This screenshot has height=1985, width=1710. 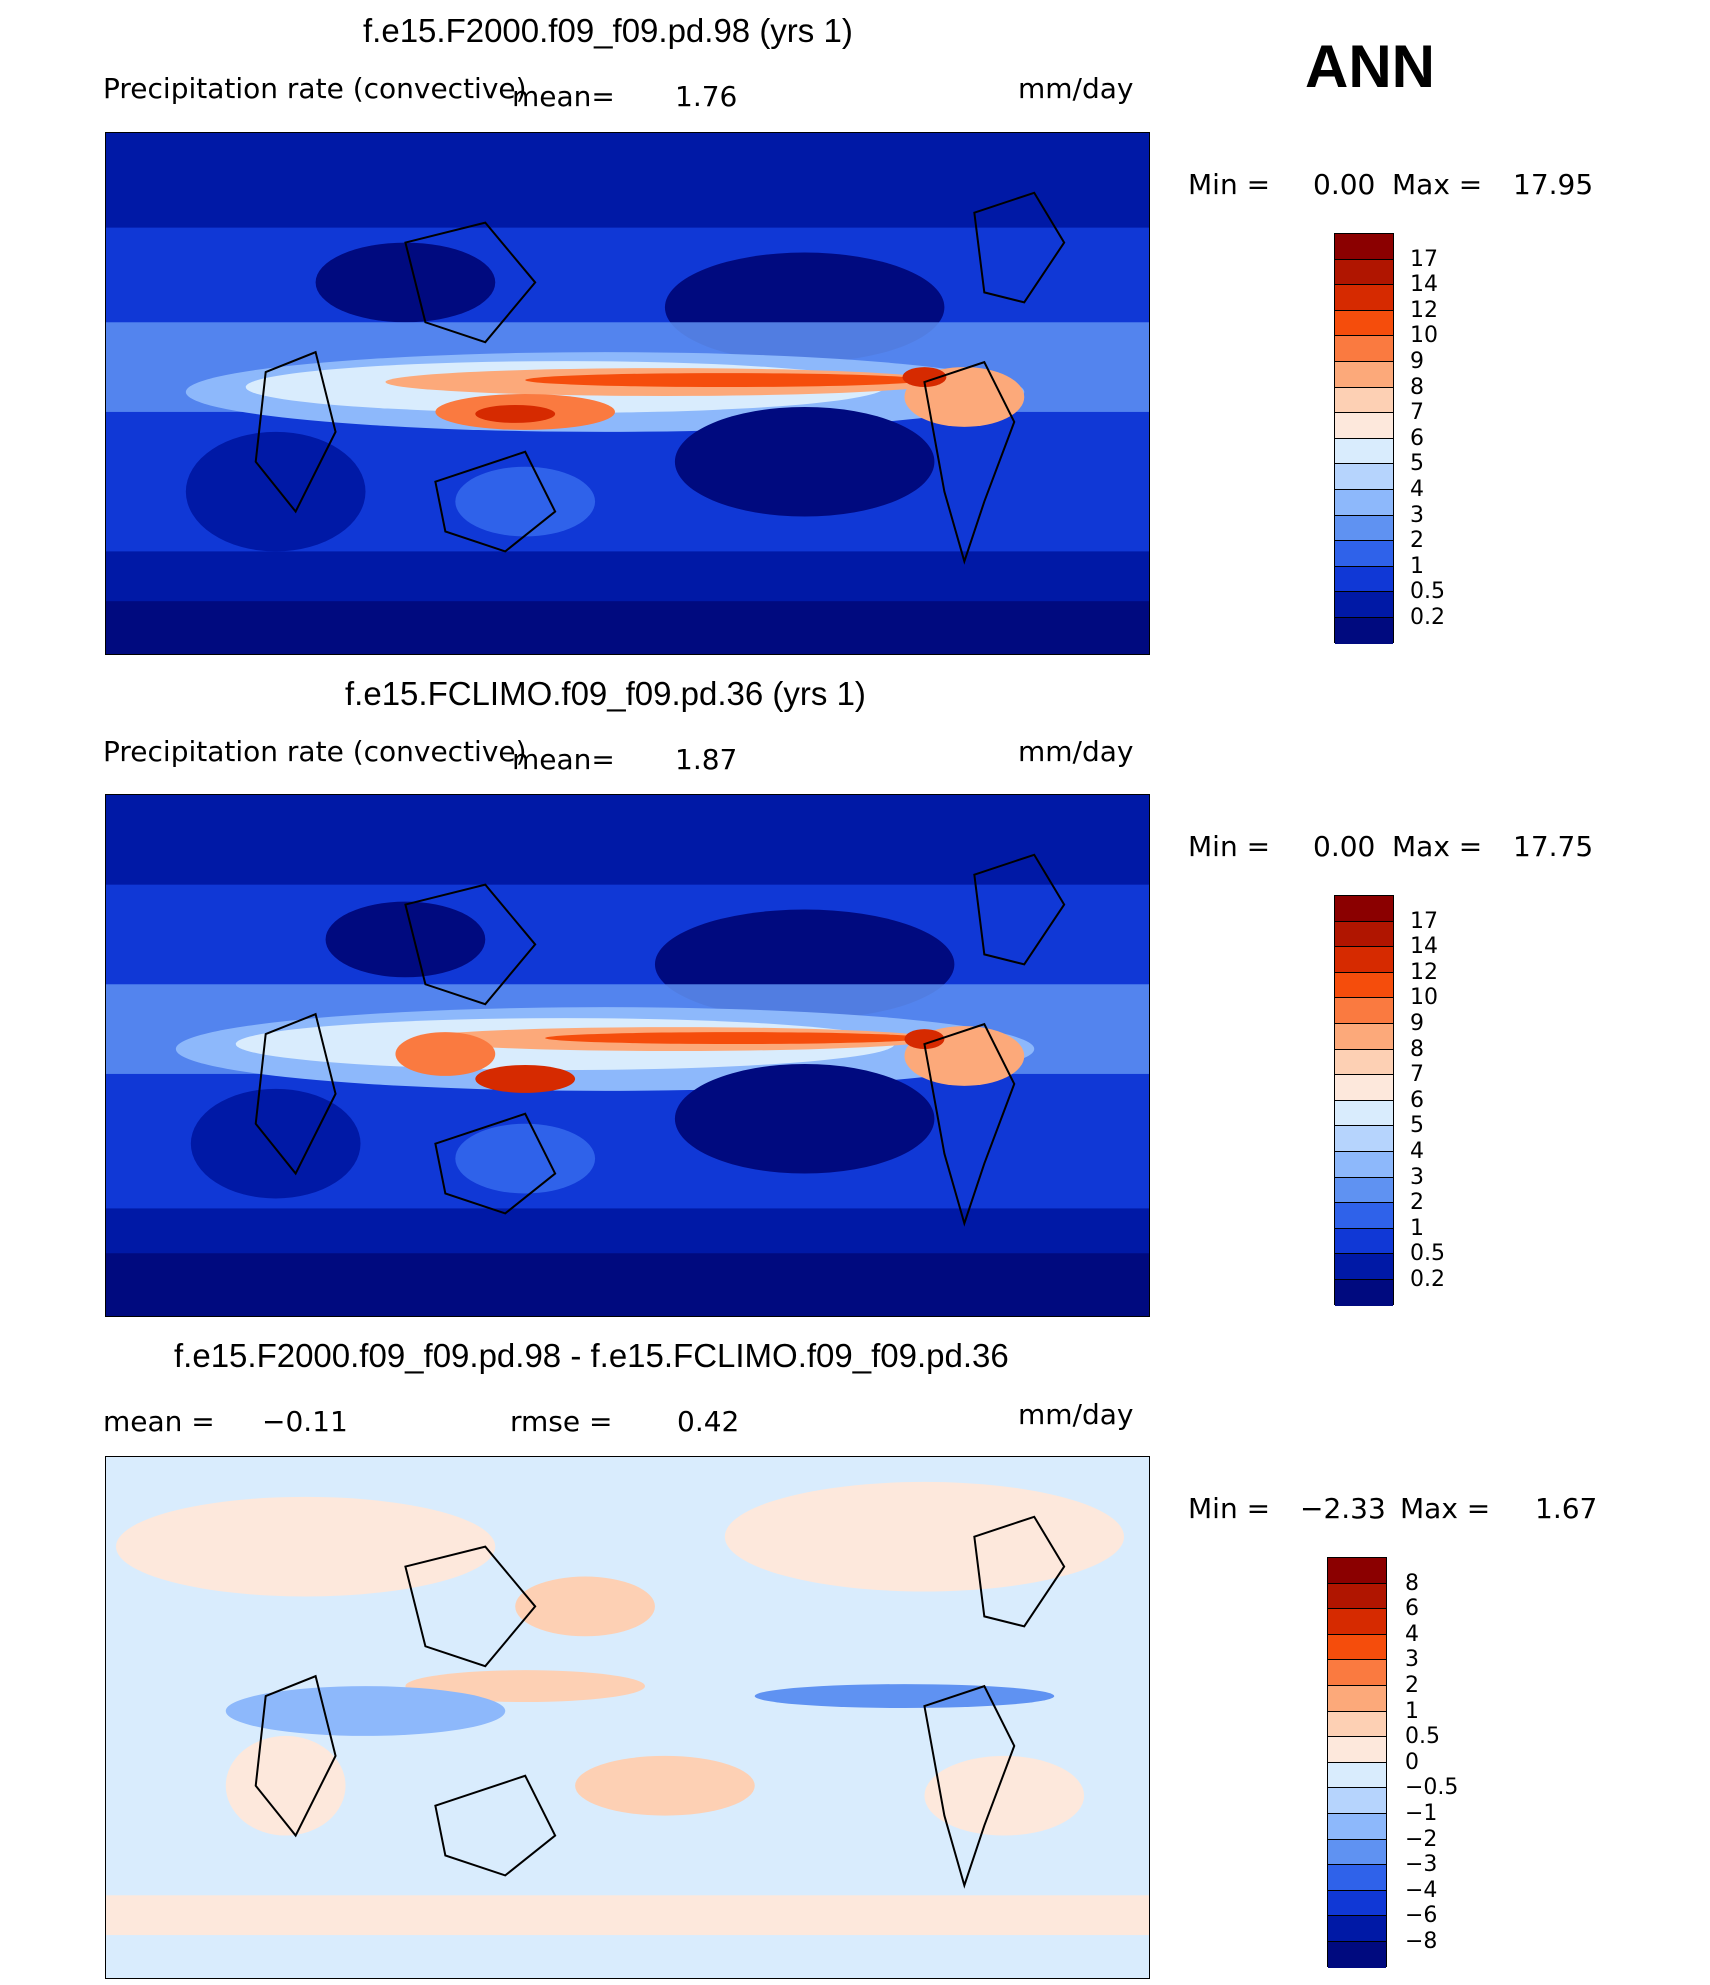 I want to click on panel3-mean-value: −0.11, so click(x=305, y=1421).